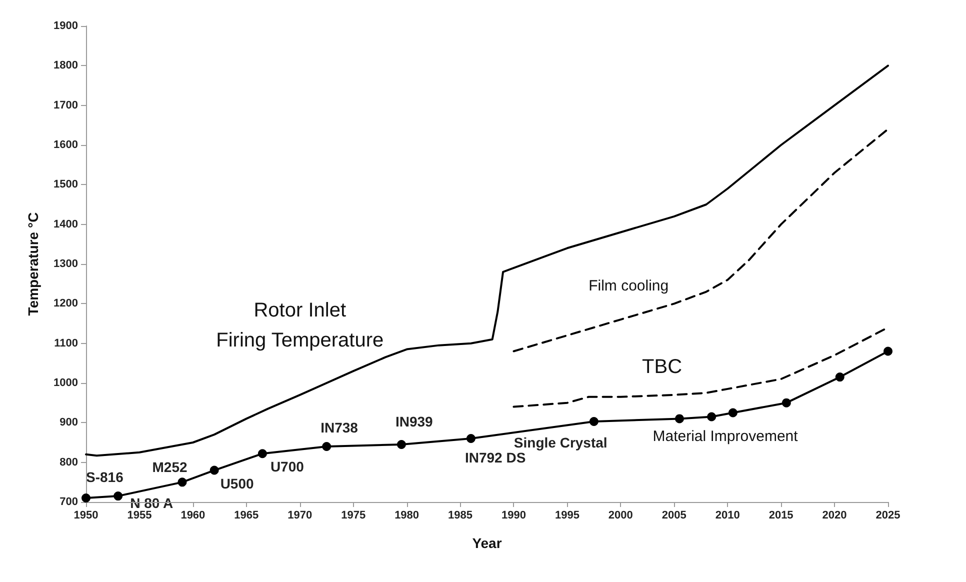 The height and width of the screenshot is (582, 966). I want to click on y-tick-label: 1500, so click(66, 184).